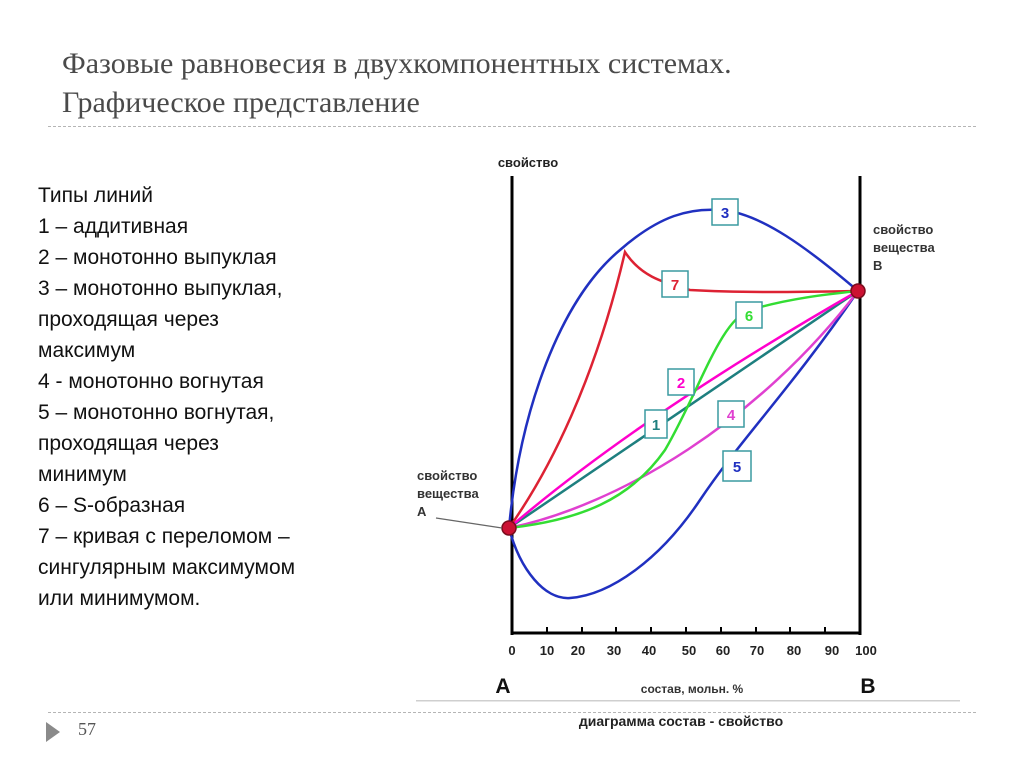 The height and width of the screenshot is (767, 1024). What do you see at coordinates (794, 650) in the screenshot?
I see `x-tick-label: 80` at bounding box center [794, 650].